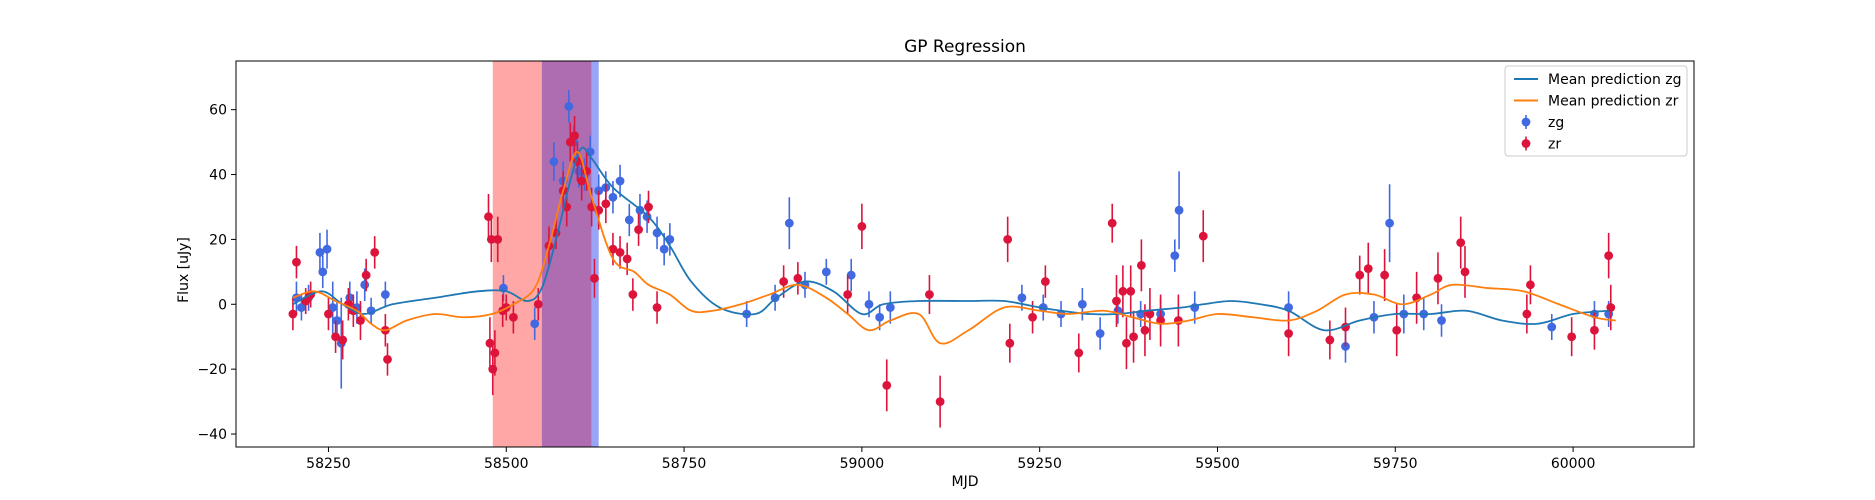 This screenshot has height=500, width=1875. Describe the element at coordinates (218, 176) in the screenshot. I see `y-tick-label: 40` at that location.